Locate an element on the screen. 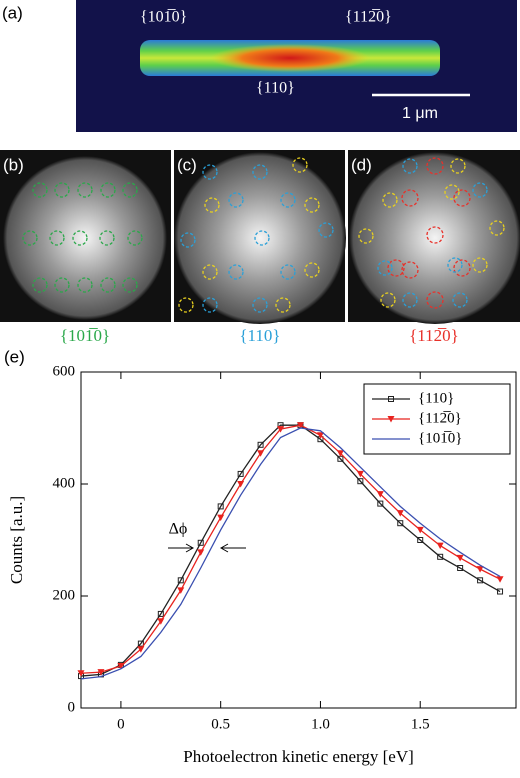 The height and width of the screenshot is (778, 520). panel-label: (a) is located at coordinates (12, 12).